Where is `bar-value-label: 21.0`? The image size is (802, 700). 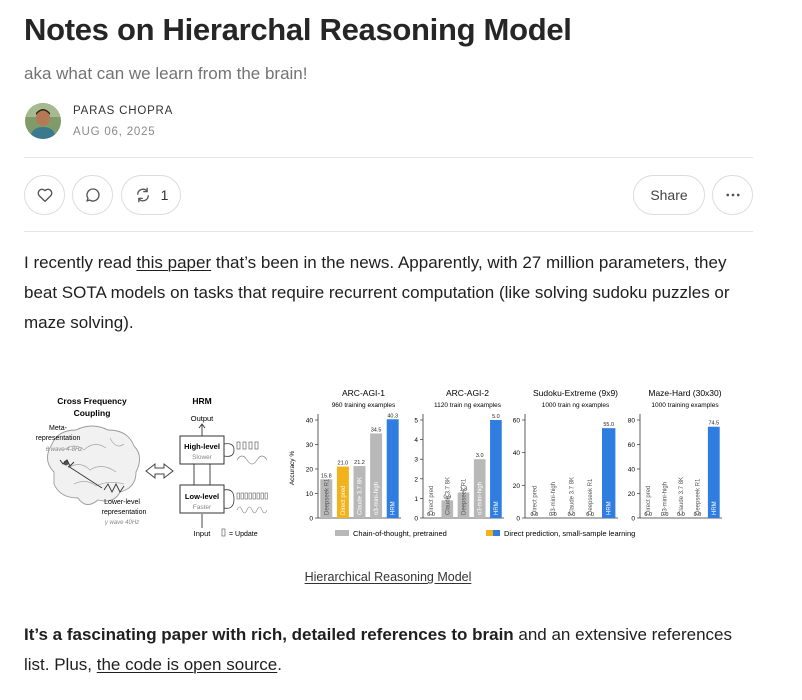
bar-value-label: 21.0 is located at coordinates (343, 464).